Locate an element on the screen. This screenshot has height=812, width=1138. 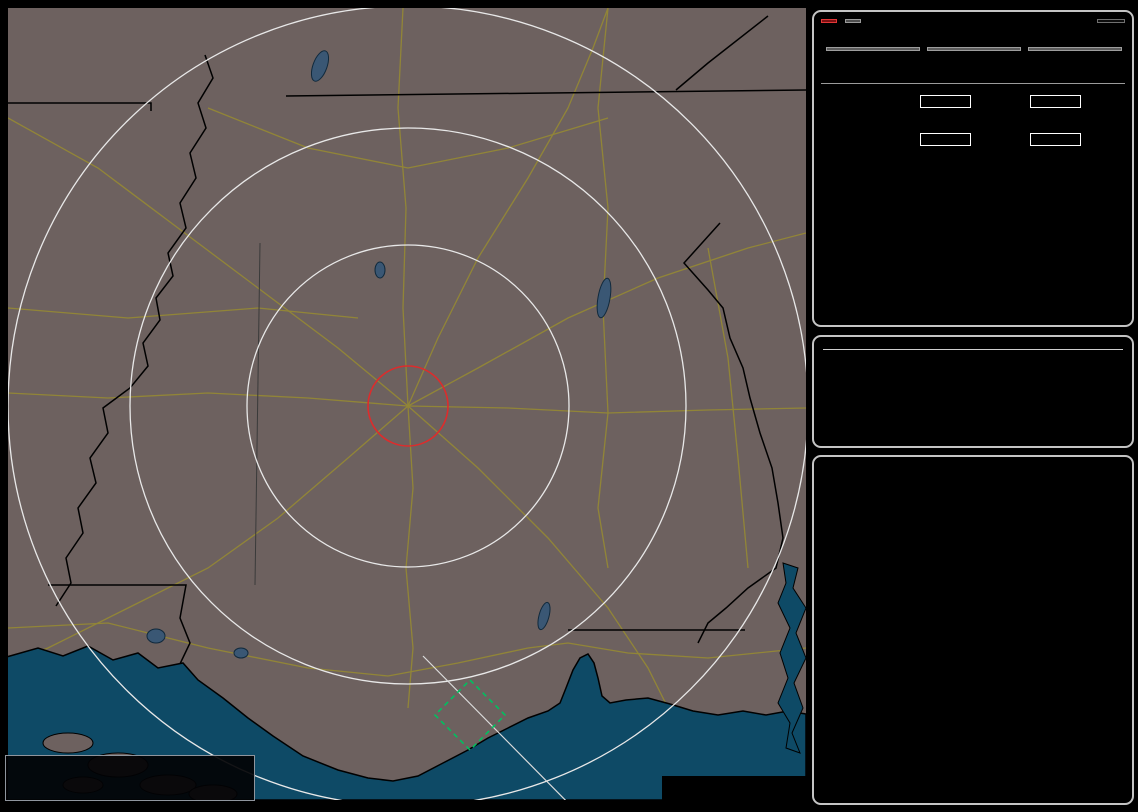
aircraft-track is located at coordinates (494, 727).